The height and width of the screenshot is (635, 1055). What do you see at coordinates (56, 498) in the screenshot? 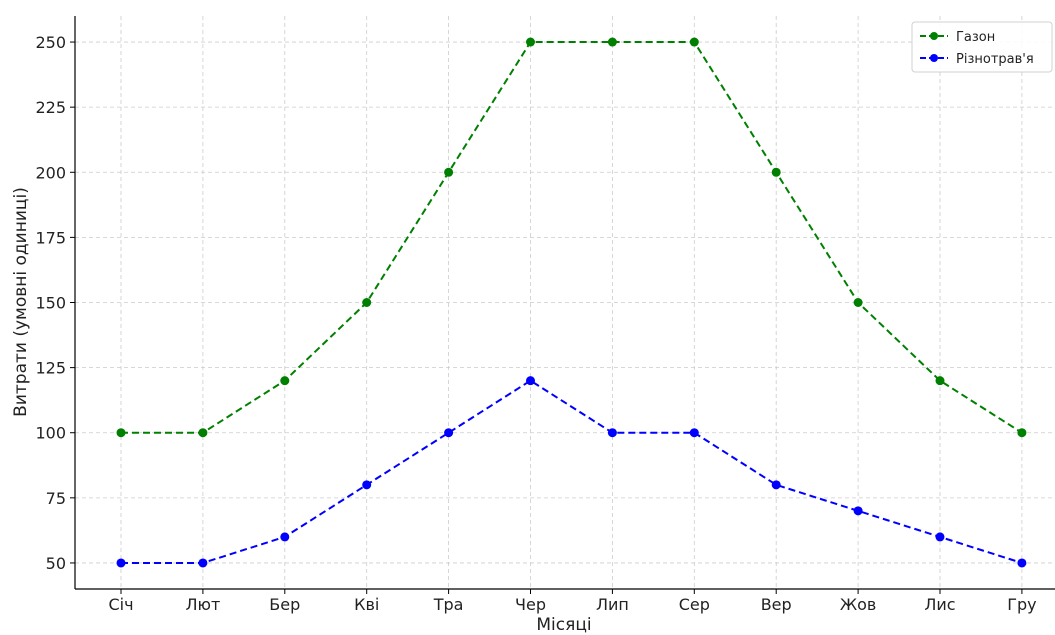
I see `y-tick-label: 75` at bounding box center [56, 498].